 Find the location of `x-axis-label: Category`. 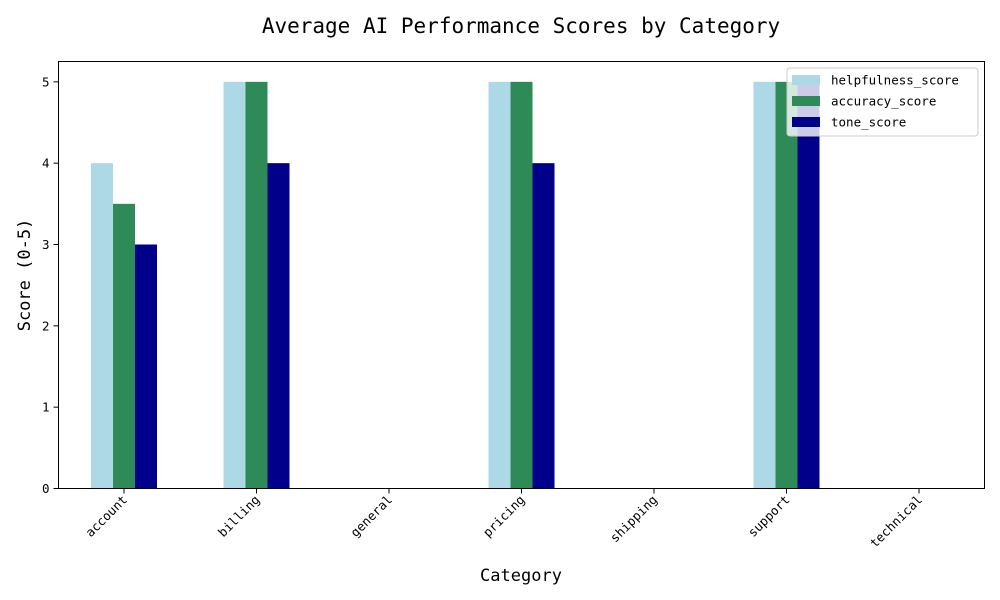

x-axis-label: Category is located at coordinates (521, 576).